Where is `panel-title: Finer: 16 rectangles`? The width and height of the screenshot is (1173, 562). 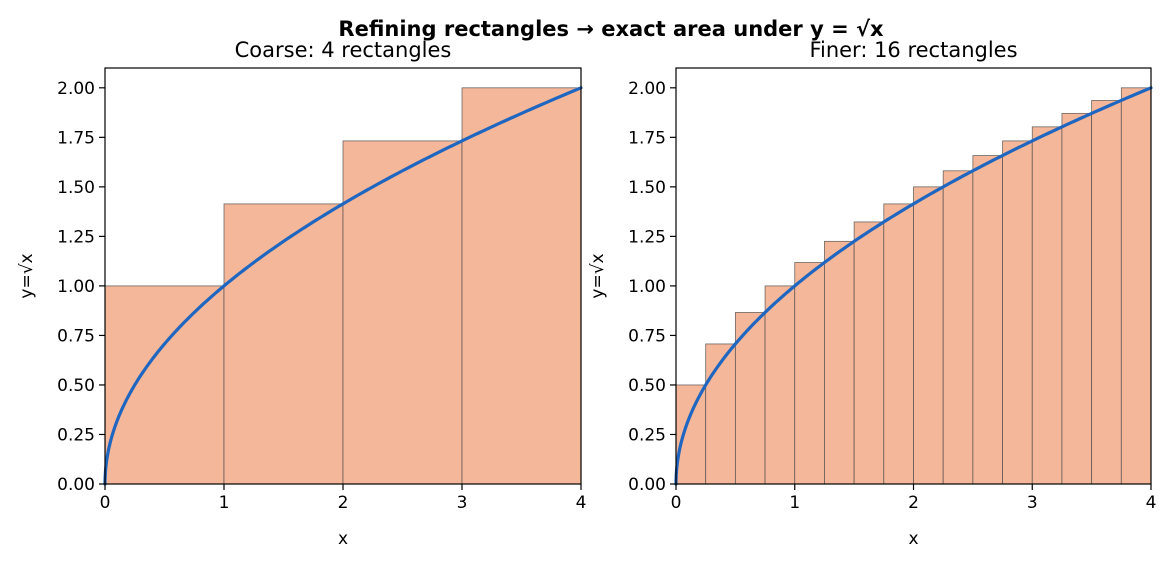 panel-title: Finer: 16 rectangles is located at coordinates (913, 50).